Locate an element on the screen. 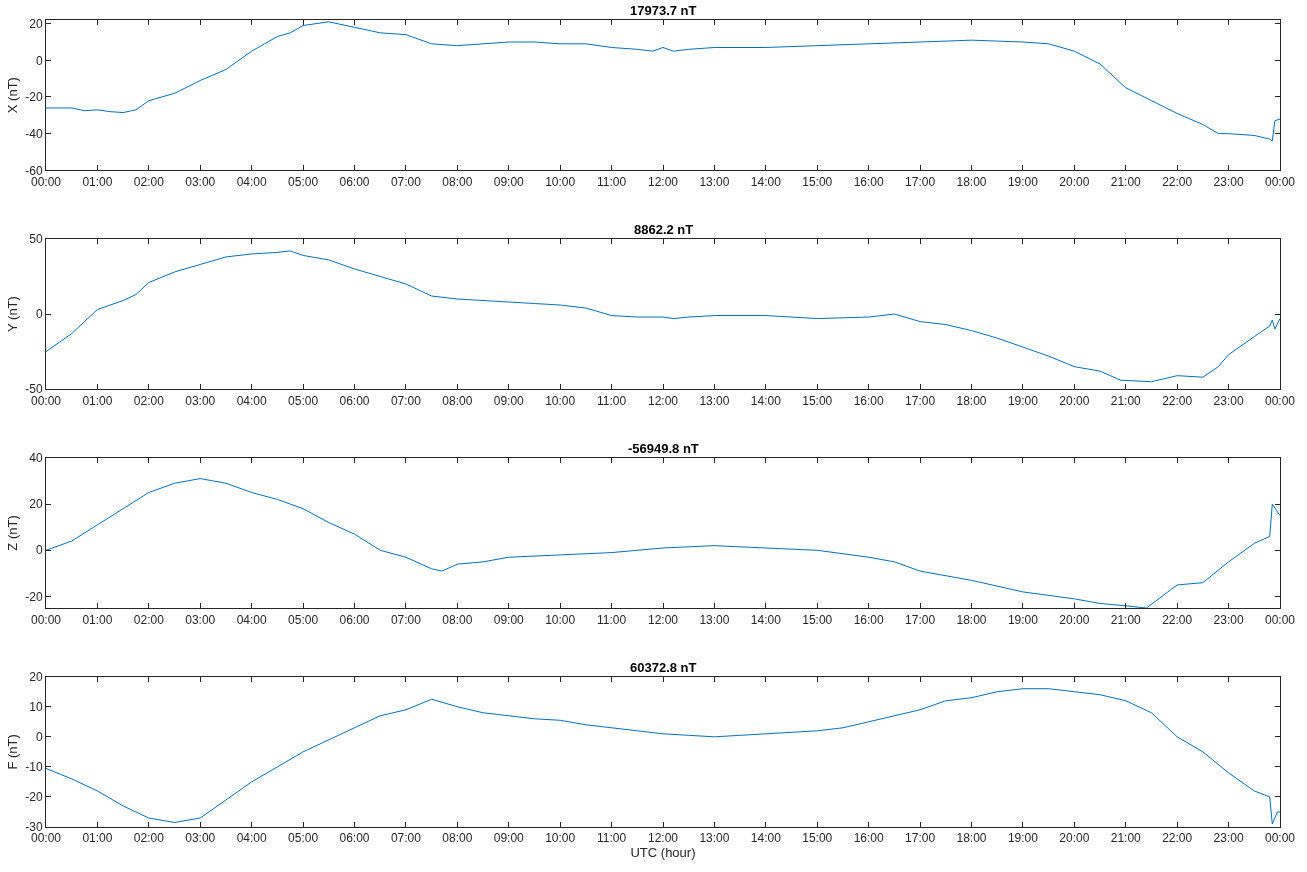 This screenshot has width=1307, height=872. y-tick-label: -10 is located at coordinates (34, 767).